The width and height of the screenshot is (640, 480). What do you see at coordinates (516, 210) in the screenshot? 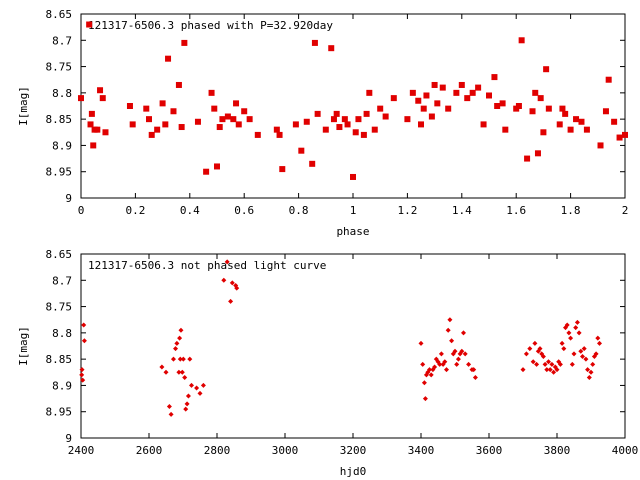
I see `x-tick-label: 1.6` at bounding box center [516, 210].